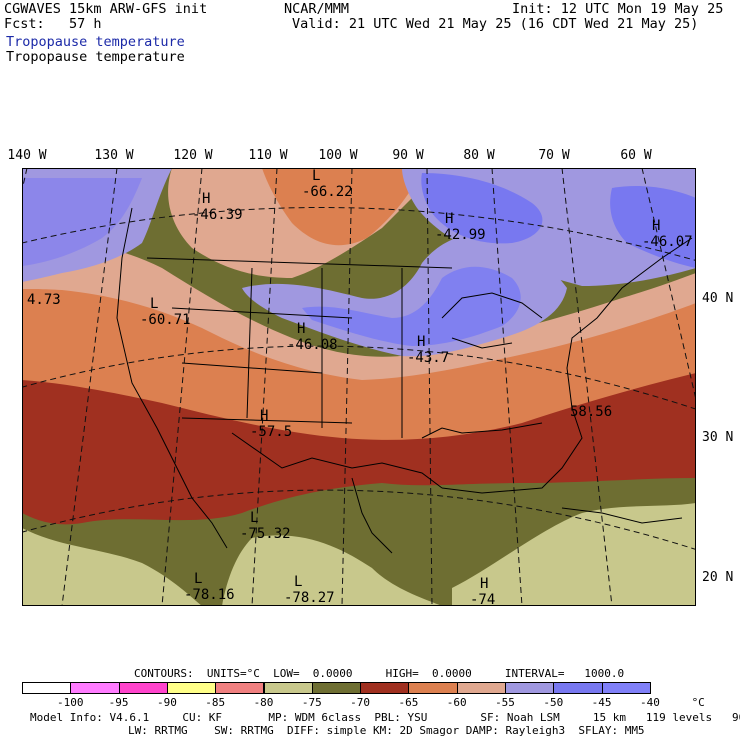 The image size is (740, 740). What do you see at coordinates (82, 222) in the screenshot?
I see `temp-band-blue-west` at bounding box center [82, 222].